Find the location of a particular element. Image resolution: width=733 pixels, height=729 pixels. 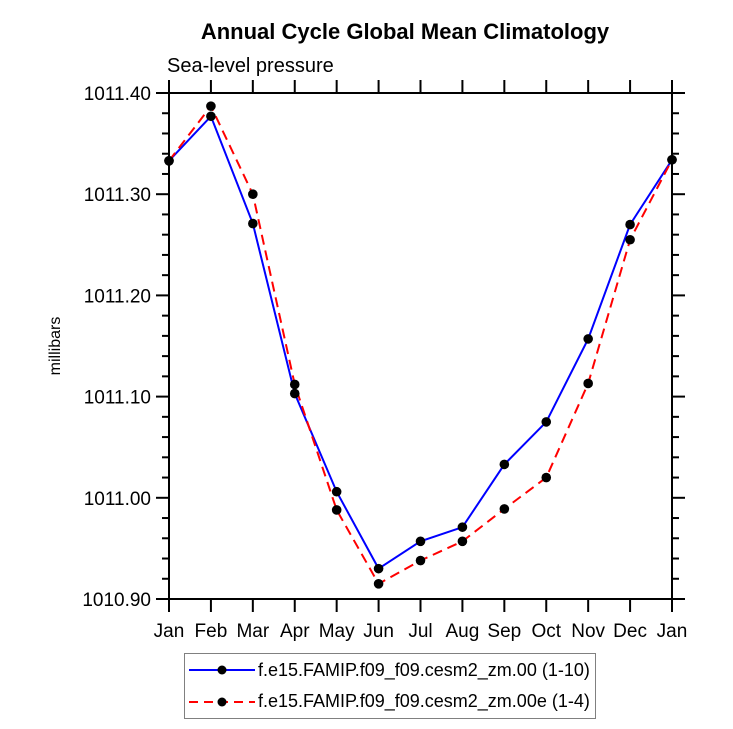

x-tick-label: Nov is located at coordinates (588, 631).